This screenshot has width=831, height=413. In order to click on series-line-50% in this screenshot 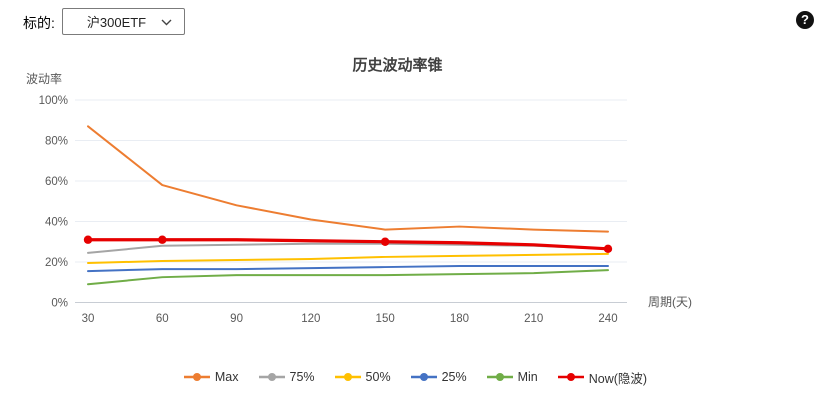, I will do `click(348, 258)`.